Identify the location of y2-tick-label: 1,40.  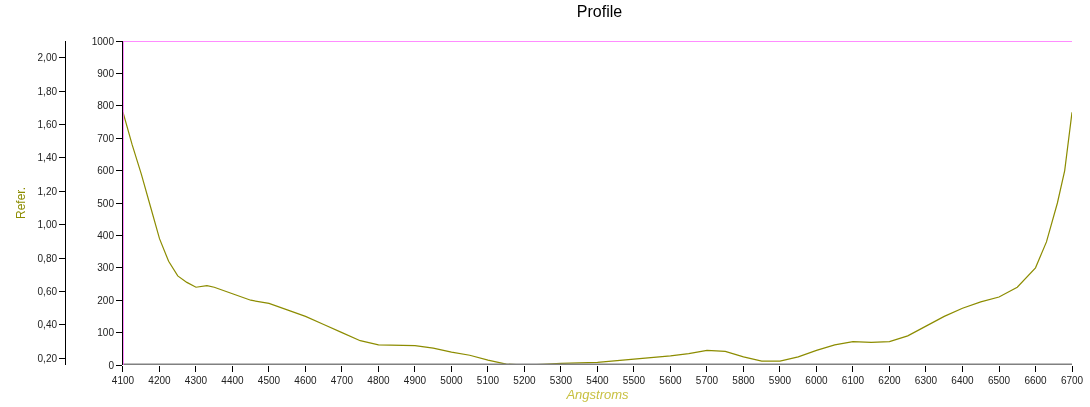
(47, 158).